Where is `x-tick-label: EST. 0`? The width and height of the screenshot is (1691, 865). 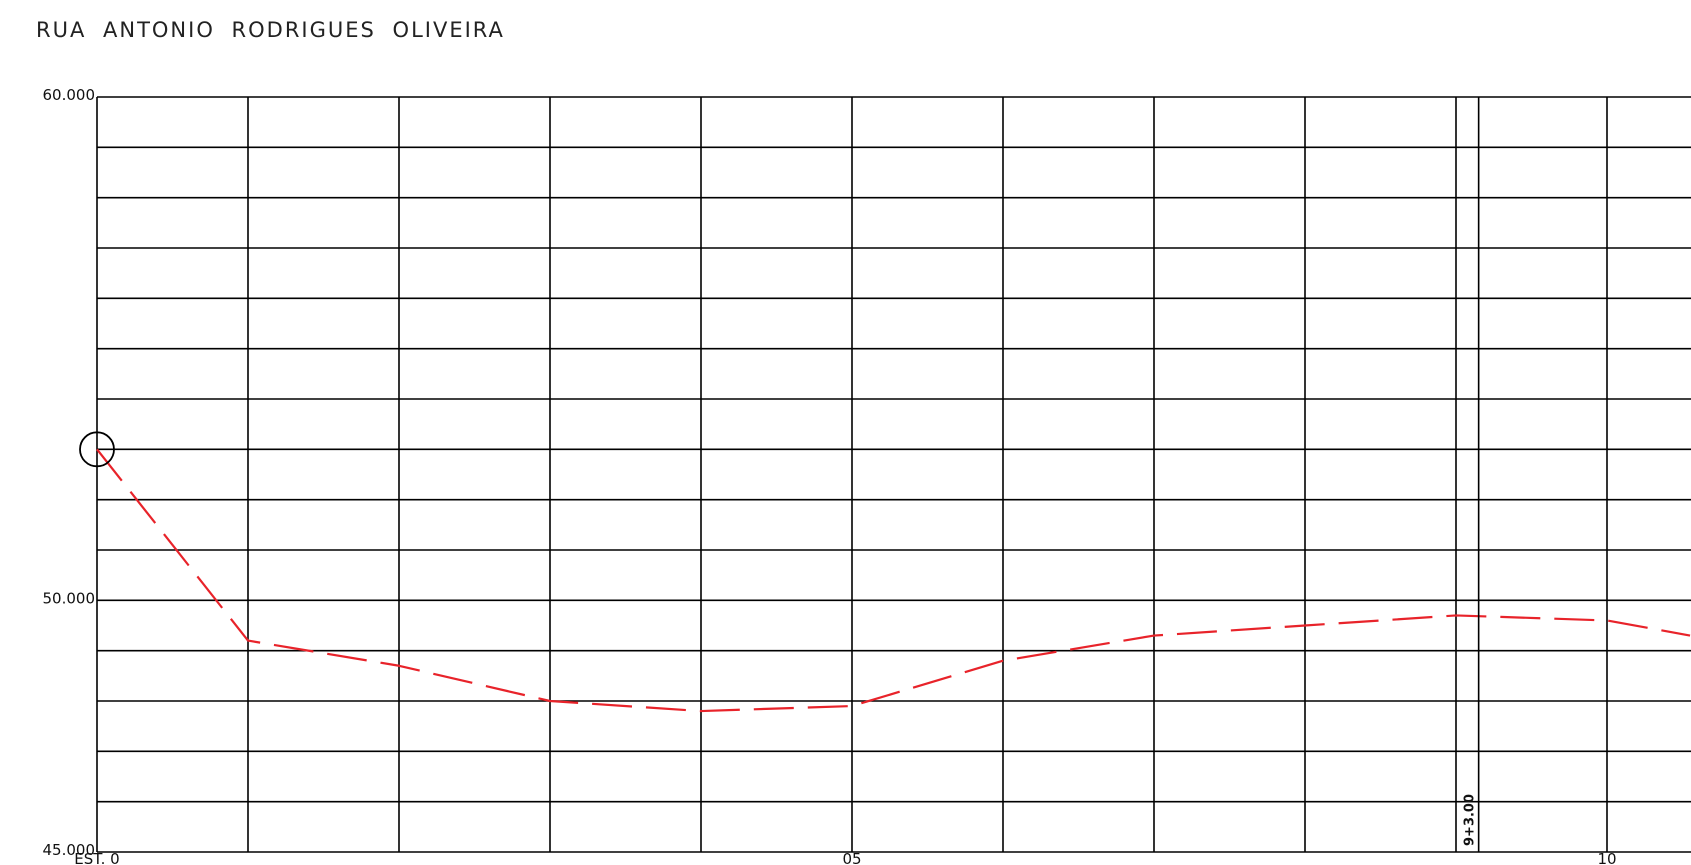
x-tick-label: EST. 0 is located at coordinates (96, 857).